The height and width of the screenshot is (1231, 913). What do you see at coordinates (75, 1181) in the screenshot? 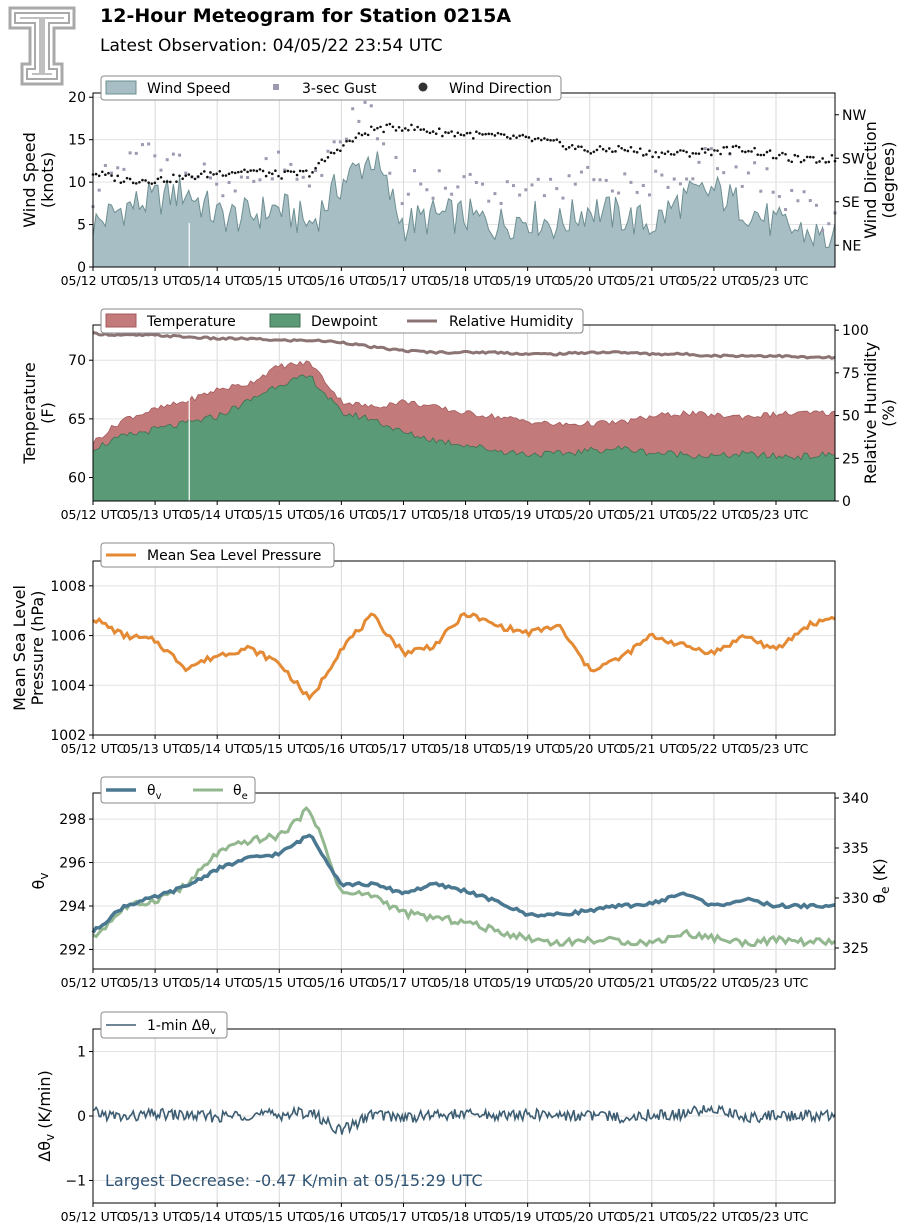
I see `y-tick-label: −1` at bounding box center [75, 1181].